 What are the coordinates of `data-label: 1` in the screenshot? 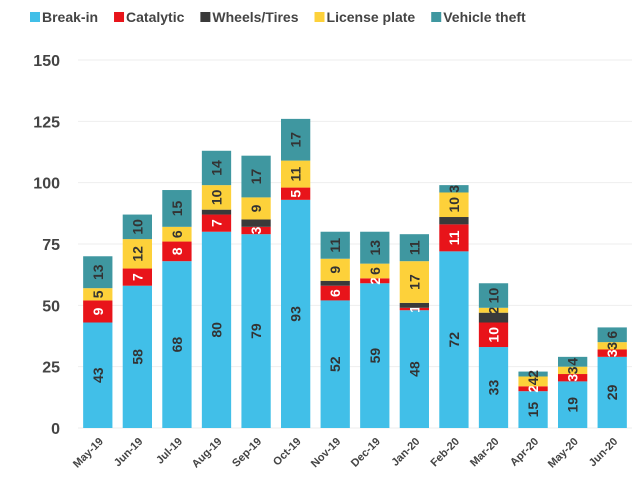 It's located at (414, 309).